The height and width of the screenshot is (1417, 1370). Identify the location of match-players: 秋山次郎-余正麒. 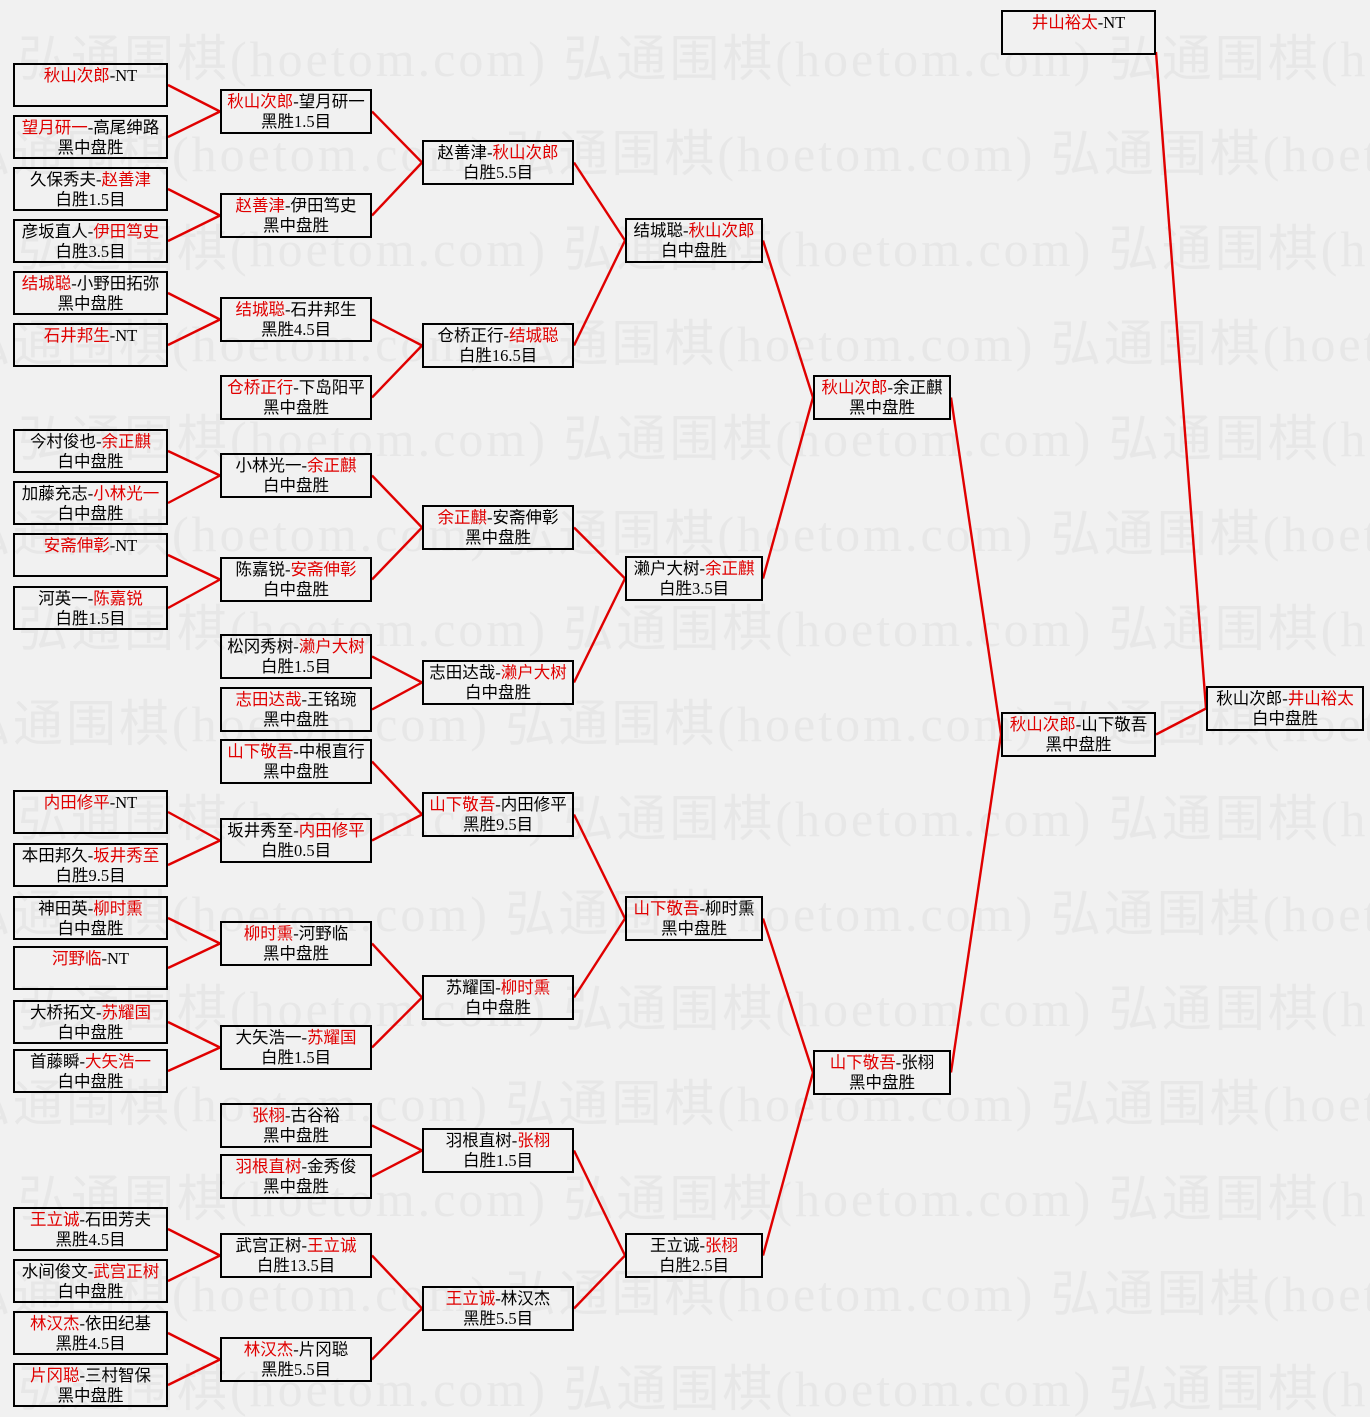
(882, 388).